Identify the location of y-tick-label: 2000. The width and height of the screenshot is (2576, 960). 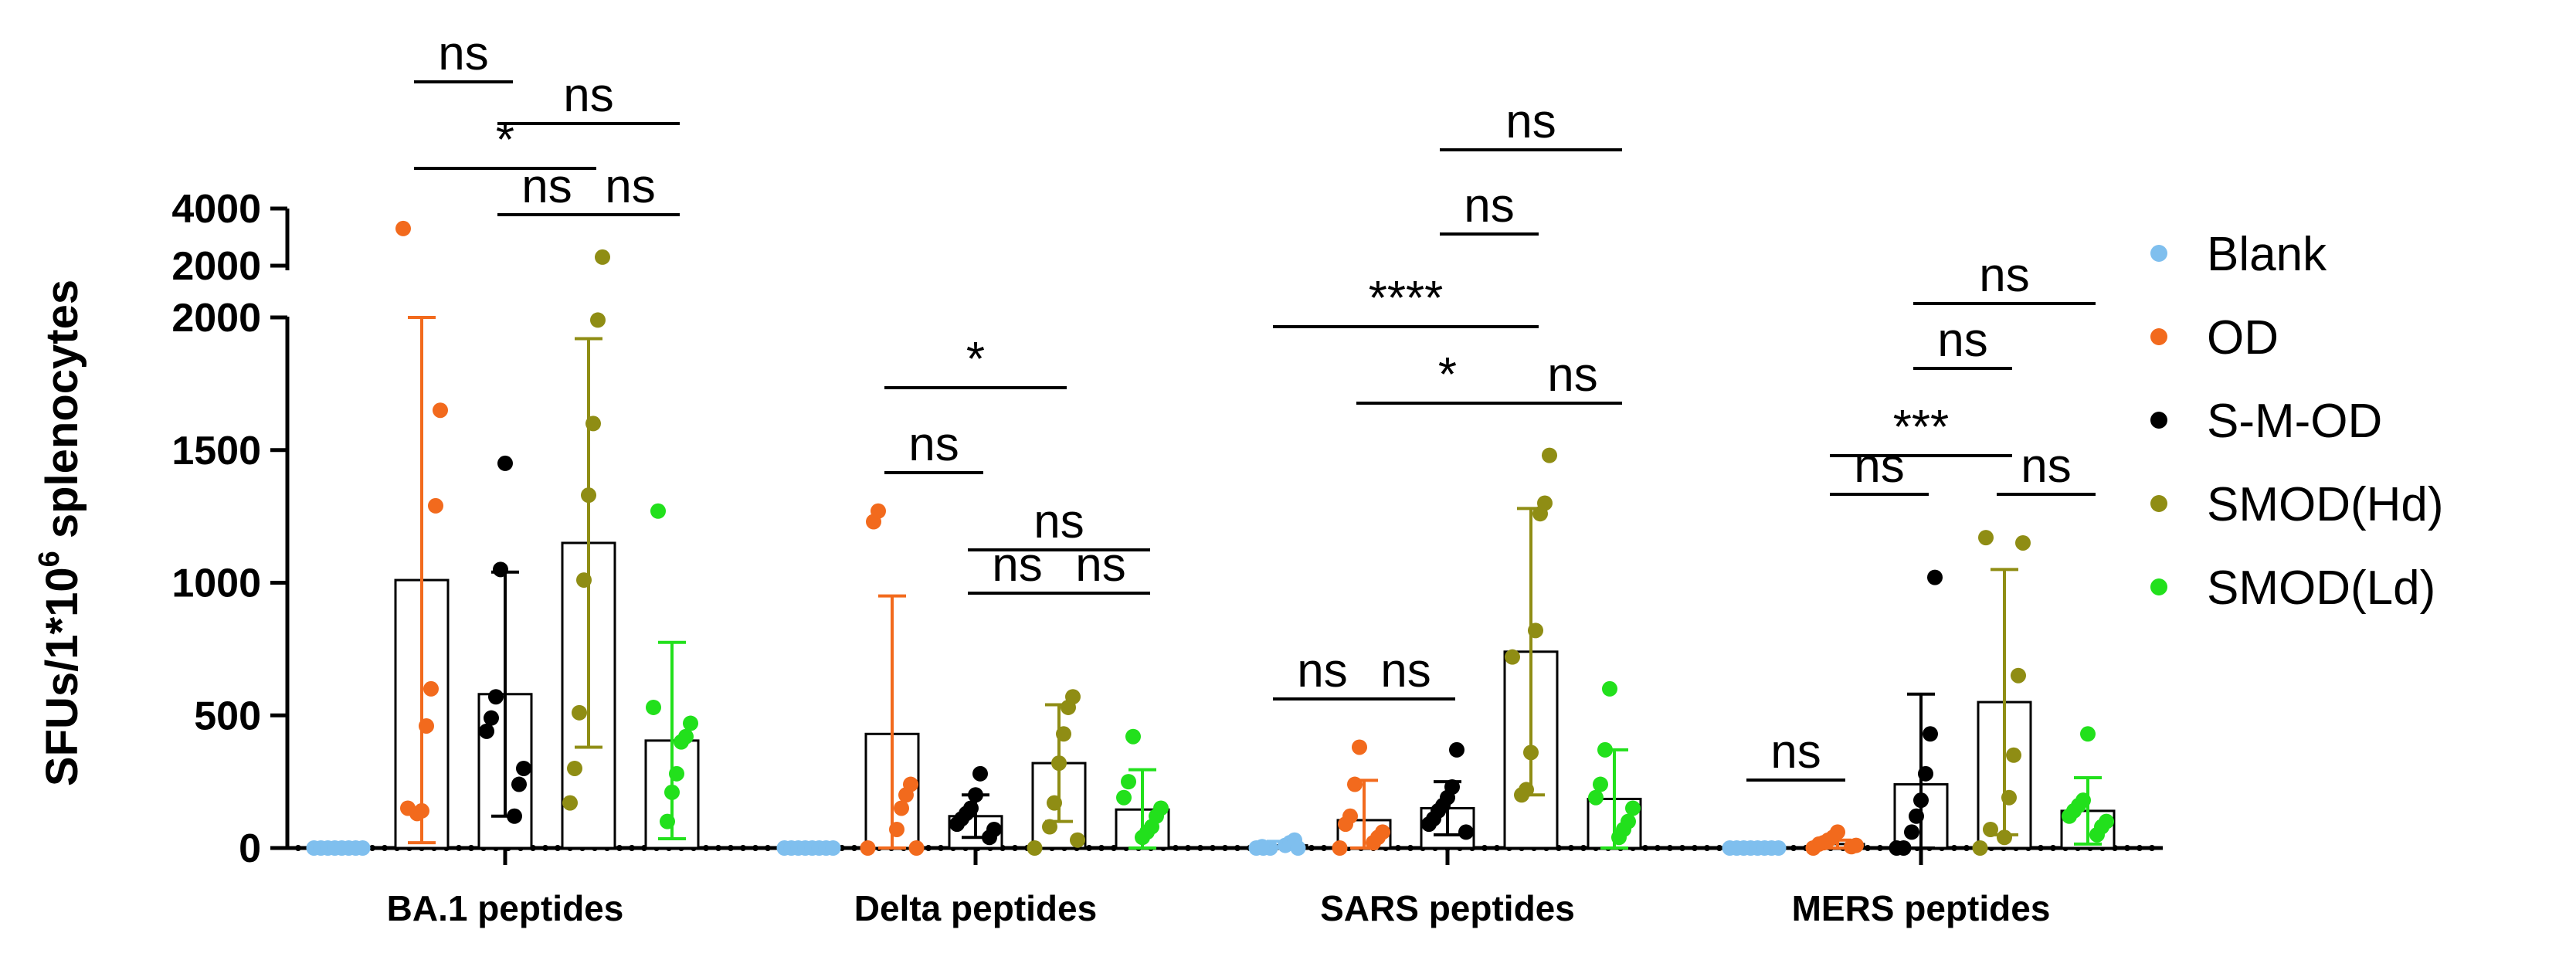
(216, 318).